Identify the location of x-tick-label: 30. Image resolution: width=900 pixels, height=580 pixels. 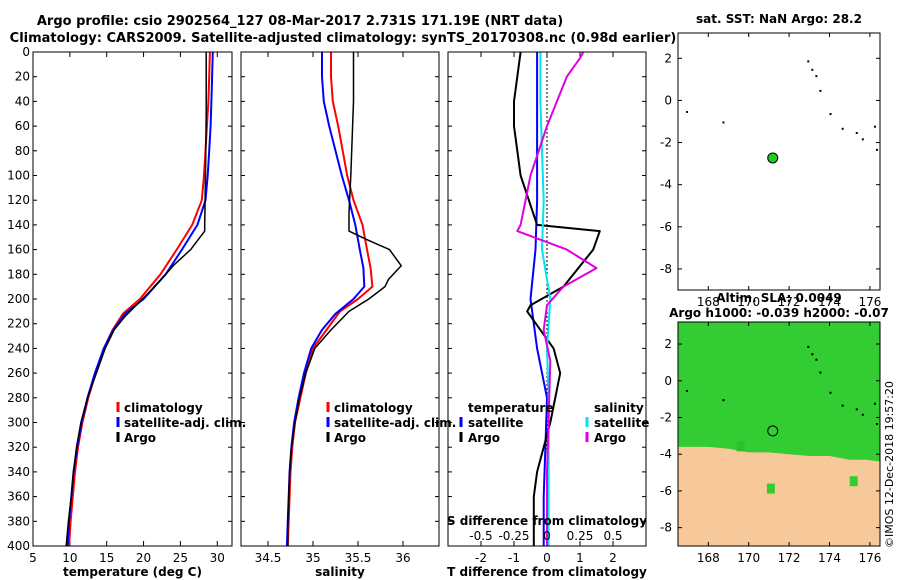
(217, 558).